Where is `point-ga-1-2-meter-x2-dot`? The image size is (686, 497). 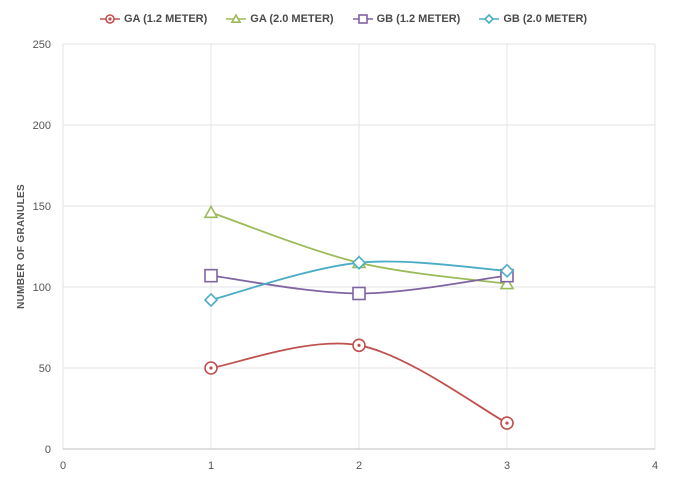
point-ga-1-2-meter-x2-dot is located at coordinates (359, 345).